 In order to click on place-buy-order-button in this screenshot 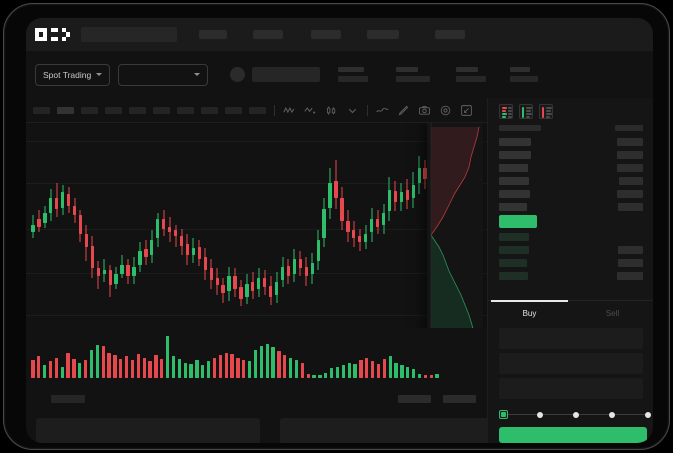, I will do `click(573, 435)`.